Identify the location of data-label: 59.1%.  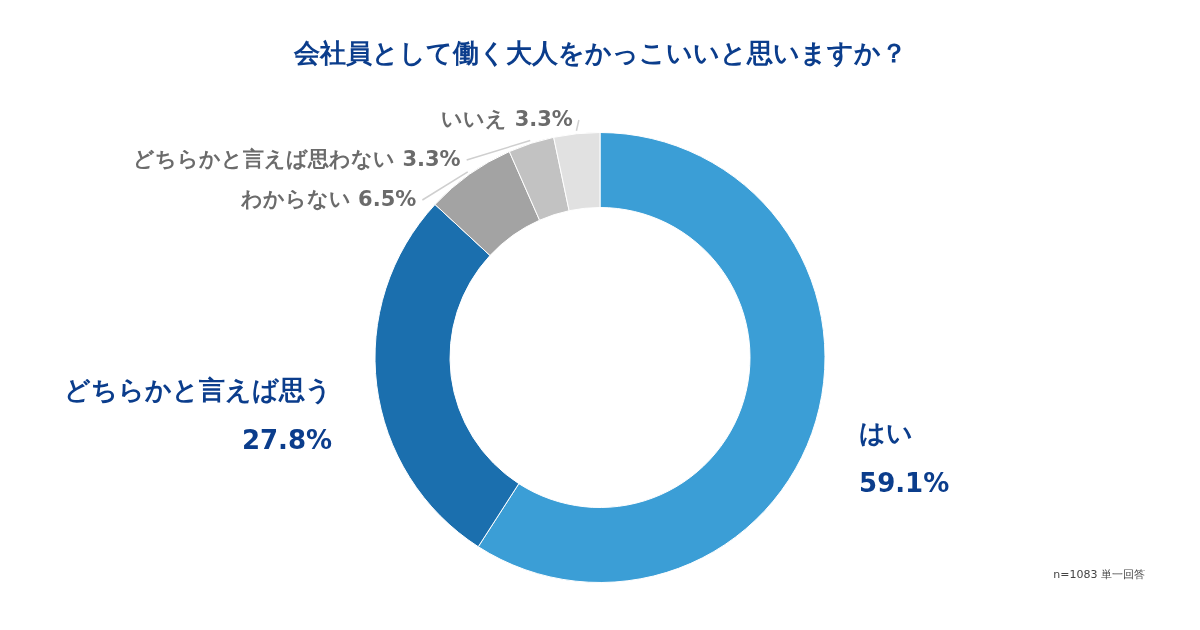
(904, 482).